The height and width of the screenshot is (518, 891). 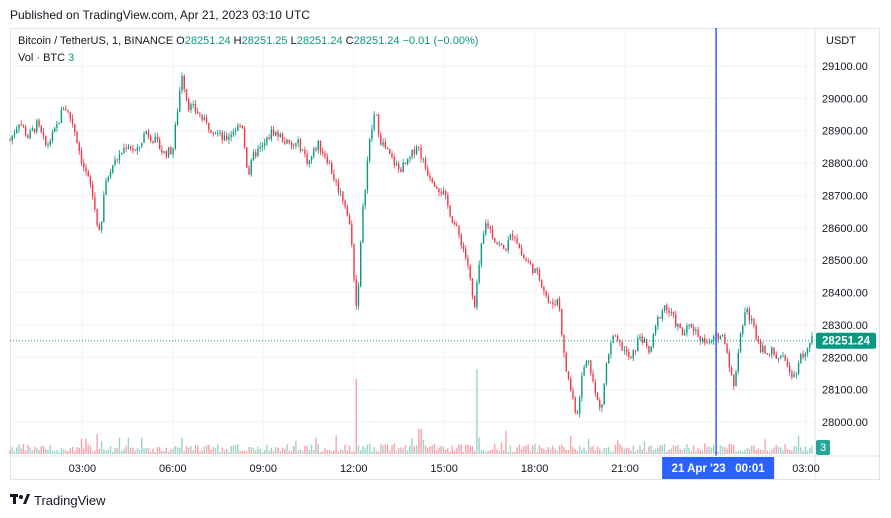 What do you see at coordinates (845, 132) in the screenshot?
I see `price-tick-label: 28900.00` at bounding box center [845, 132].